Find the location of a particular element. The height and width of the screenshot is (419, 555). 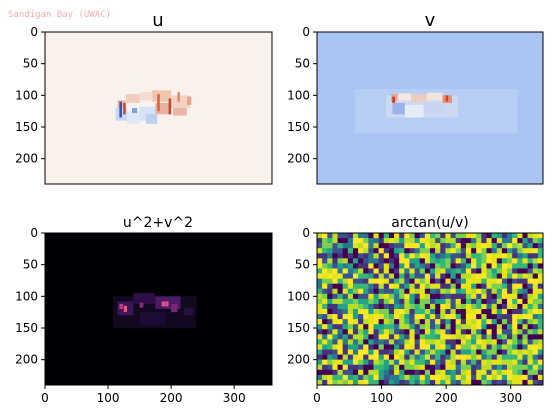

x-tick-label: 0 is located at coordinates (317, 398).